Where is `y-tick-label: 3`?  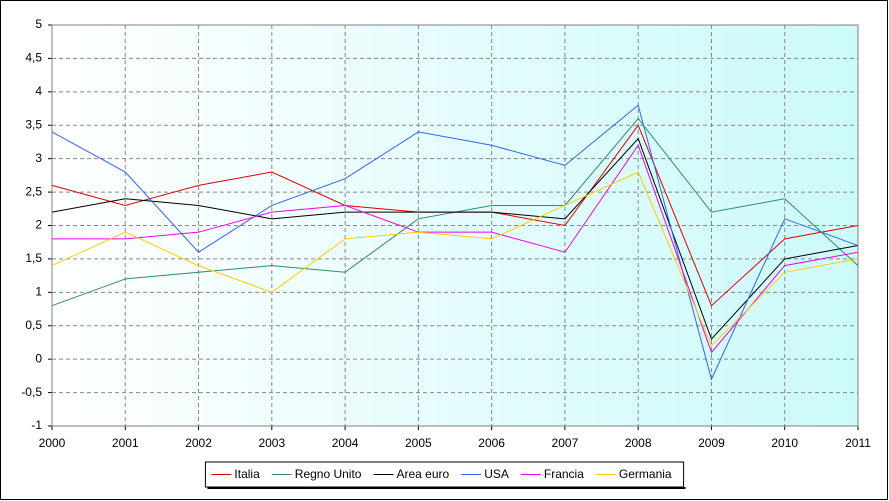
y-tick-label: 3 is located at coordinates (38, 158).